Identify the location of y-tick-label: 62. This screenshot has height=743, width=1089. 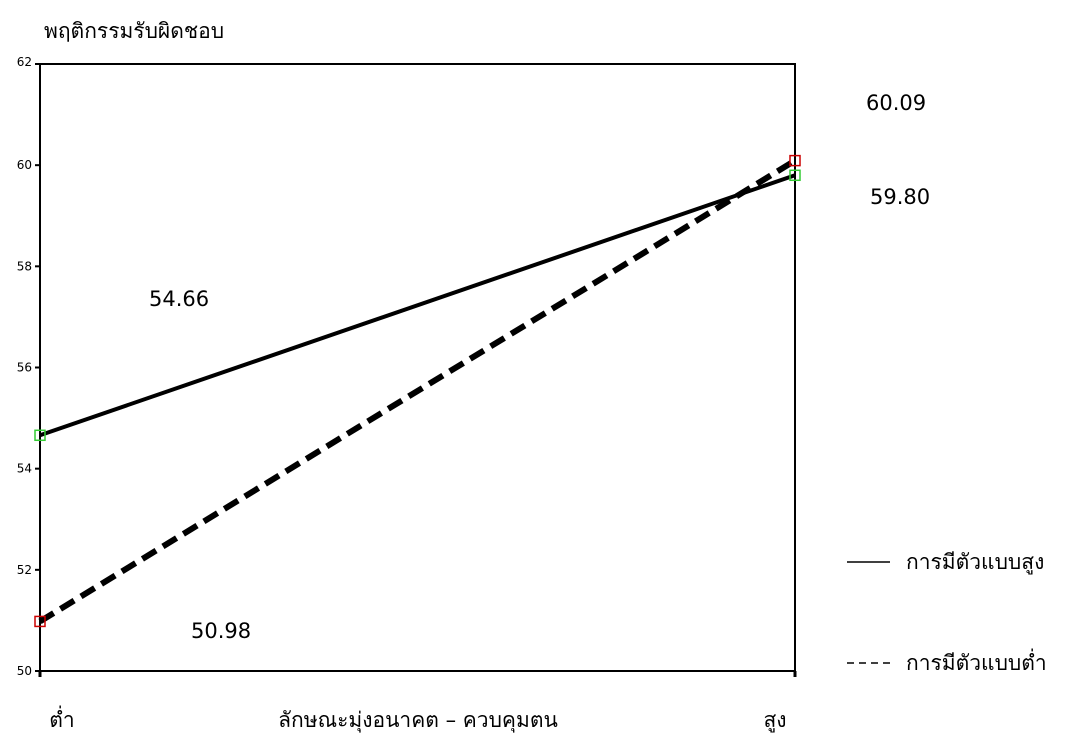
(24, 62).